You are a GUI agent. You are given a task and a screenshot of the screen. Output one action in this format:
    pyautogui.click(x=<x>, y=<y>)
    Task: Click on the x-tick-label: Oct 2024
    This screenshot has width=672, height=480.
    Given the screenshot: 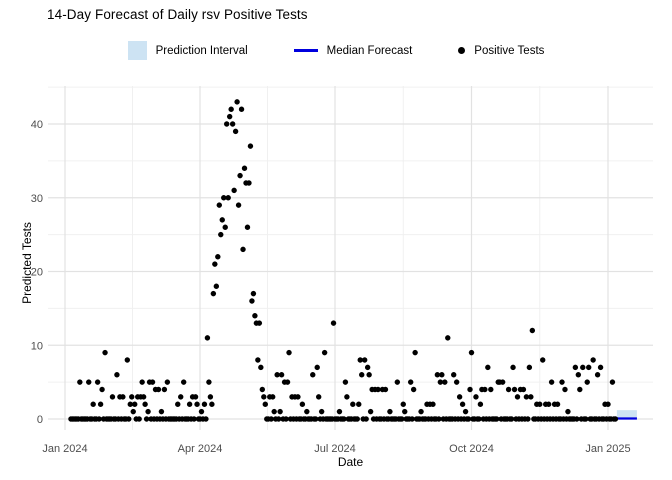 What is the action you would take?
    pyautogui.click(x=471, y=449)
    